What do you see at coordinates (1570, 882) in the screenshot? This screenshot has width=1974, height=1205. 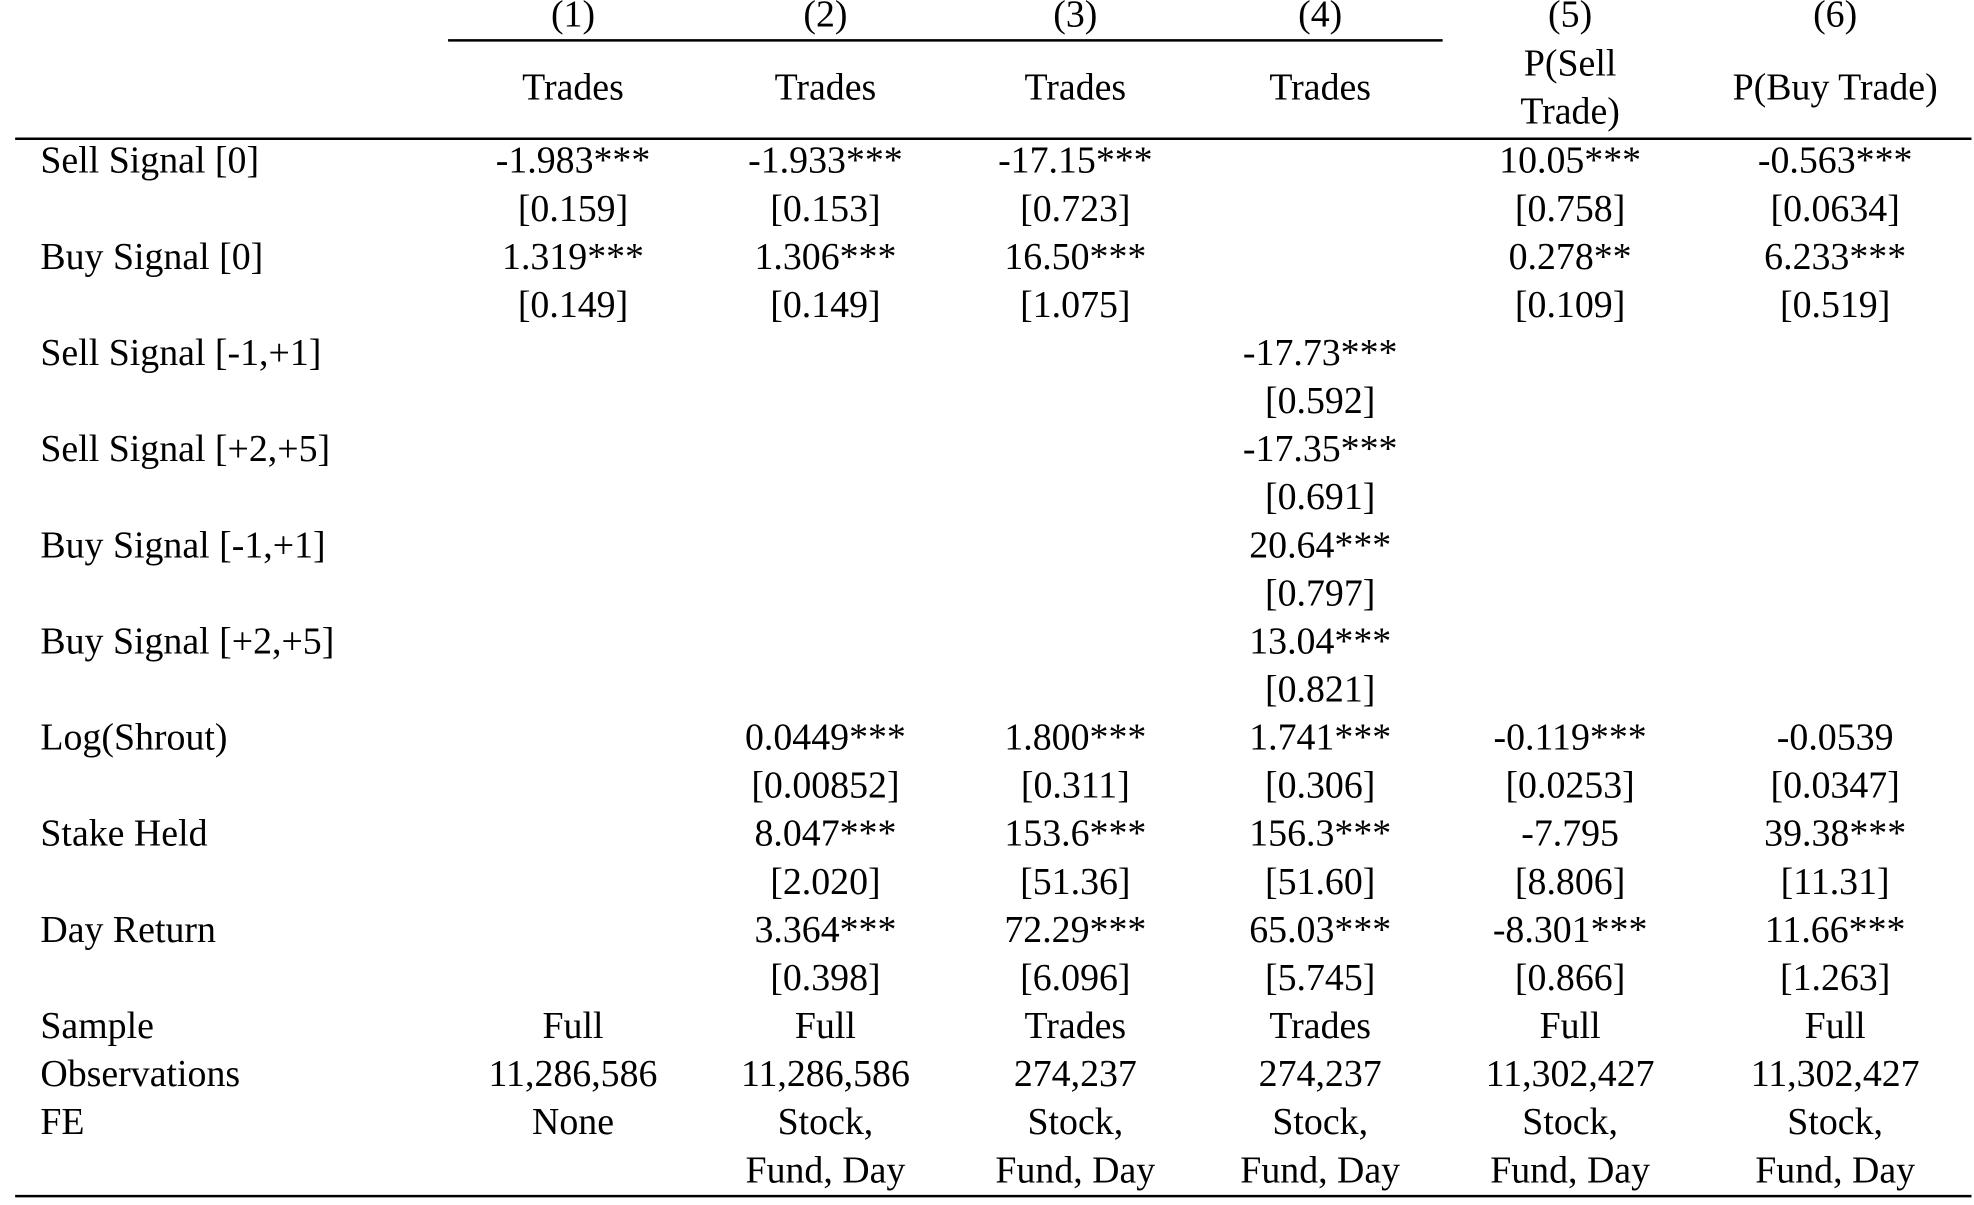 I see `standard-error: [8.806]` at bounding box center [1570, 882].